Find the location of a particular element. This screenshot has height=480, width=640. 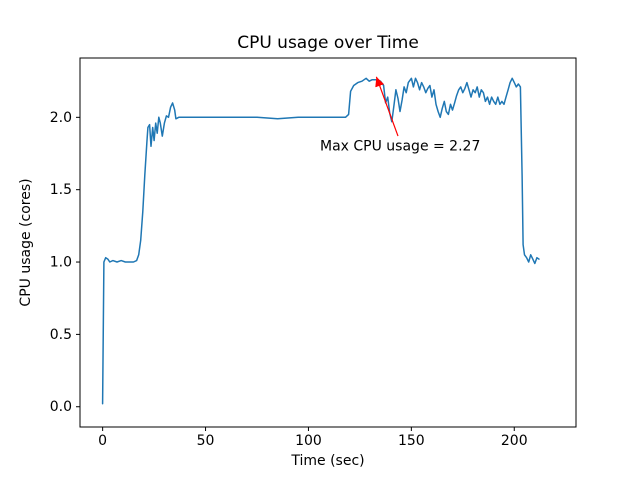

x-tick-label: 200 is located at coordinates (514, 441).